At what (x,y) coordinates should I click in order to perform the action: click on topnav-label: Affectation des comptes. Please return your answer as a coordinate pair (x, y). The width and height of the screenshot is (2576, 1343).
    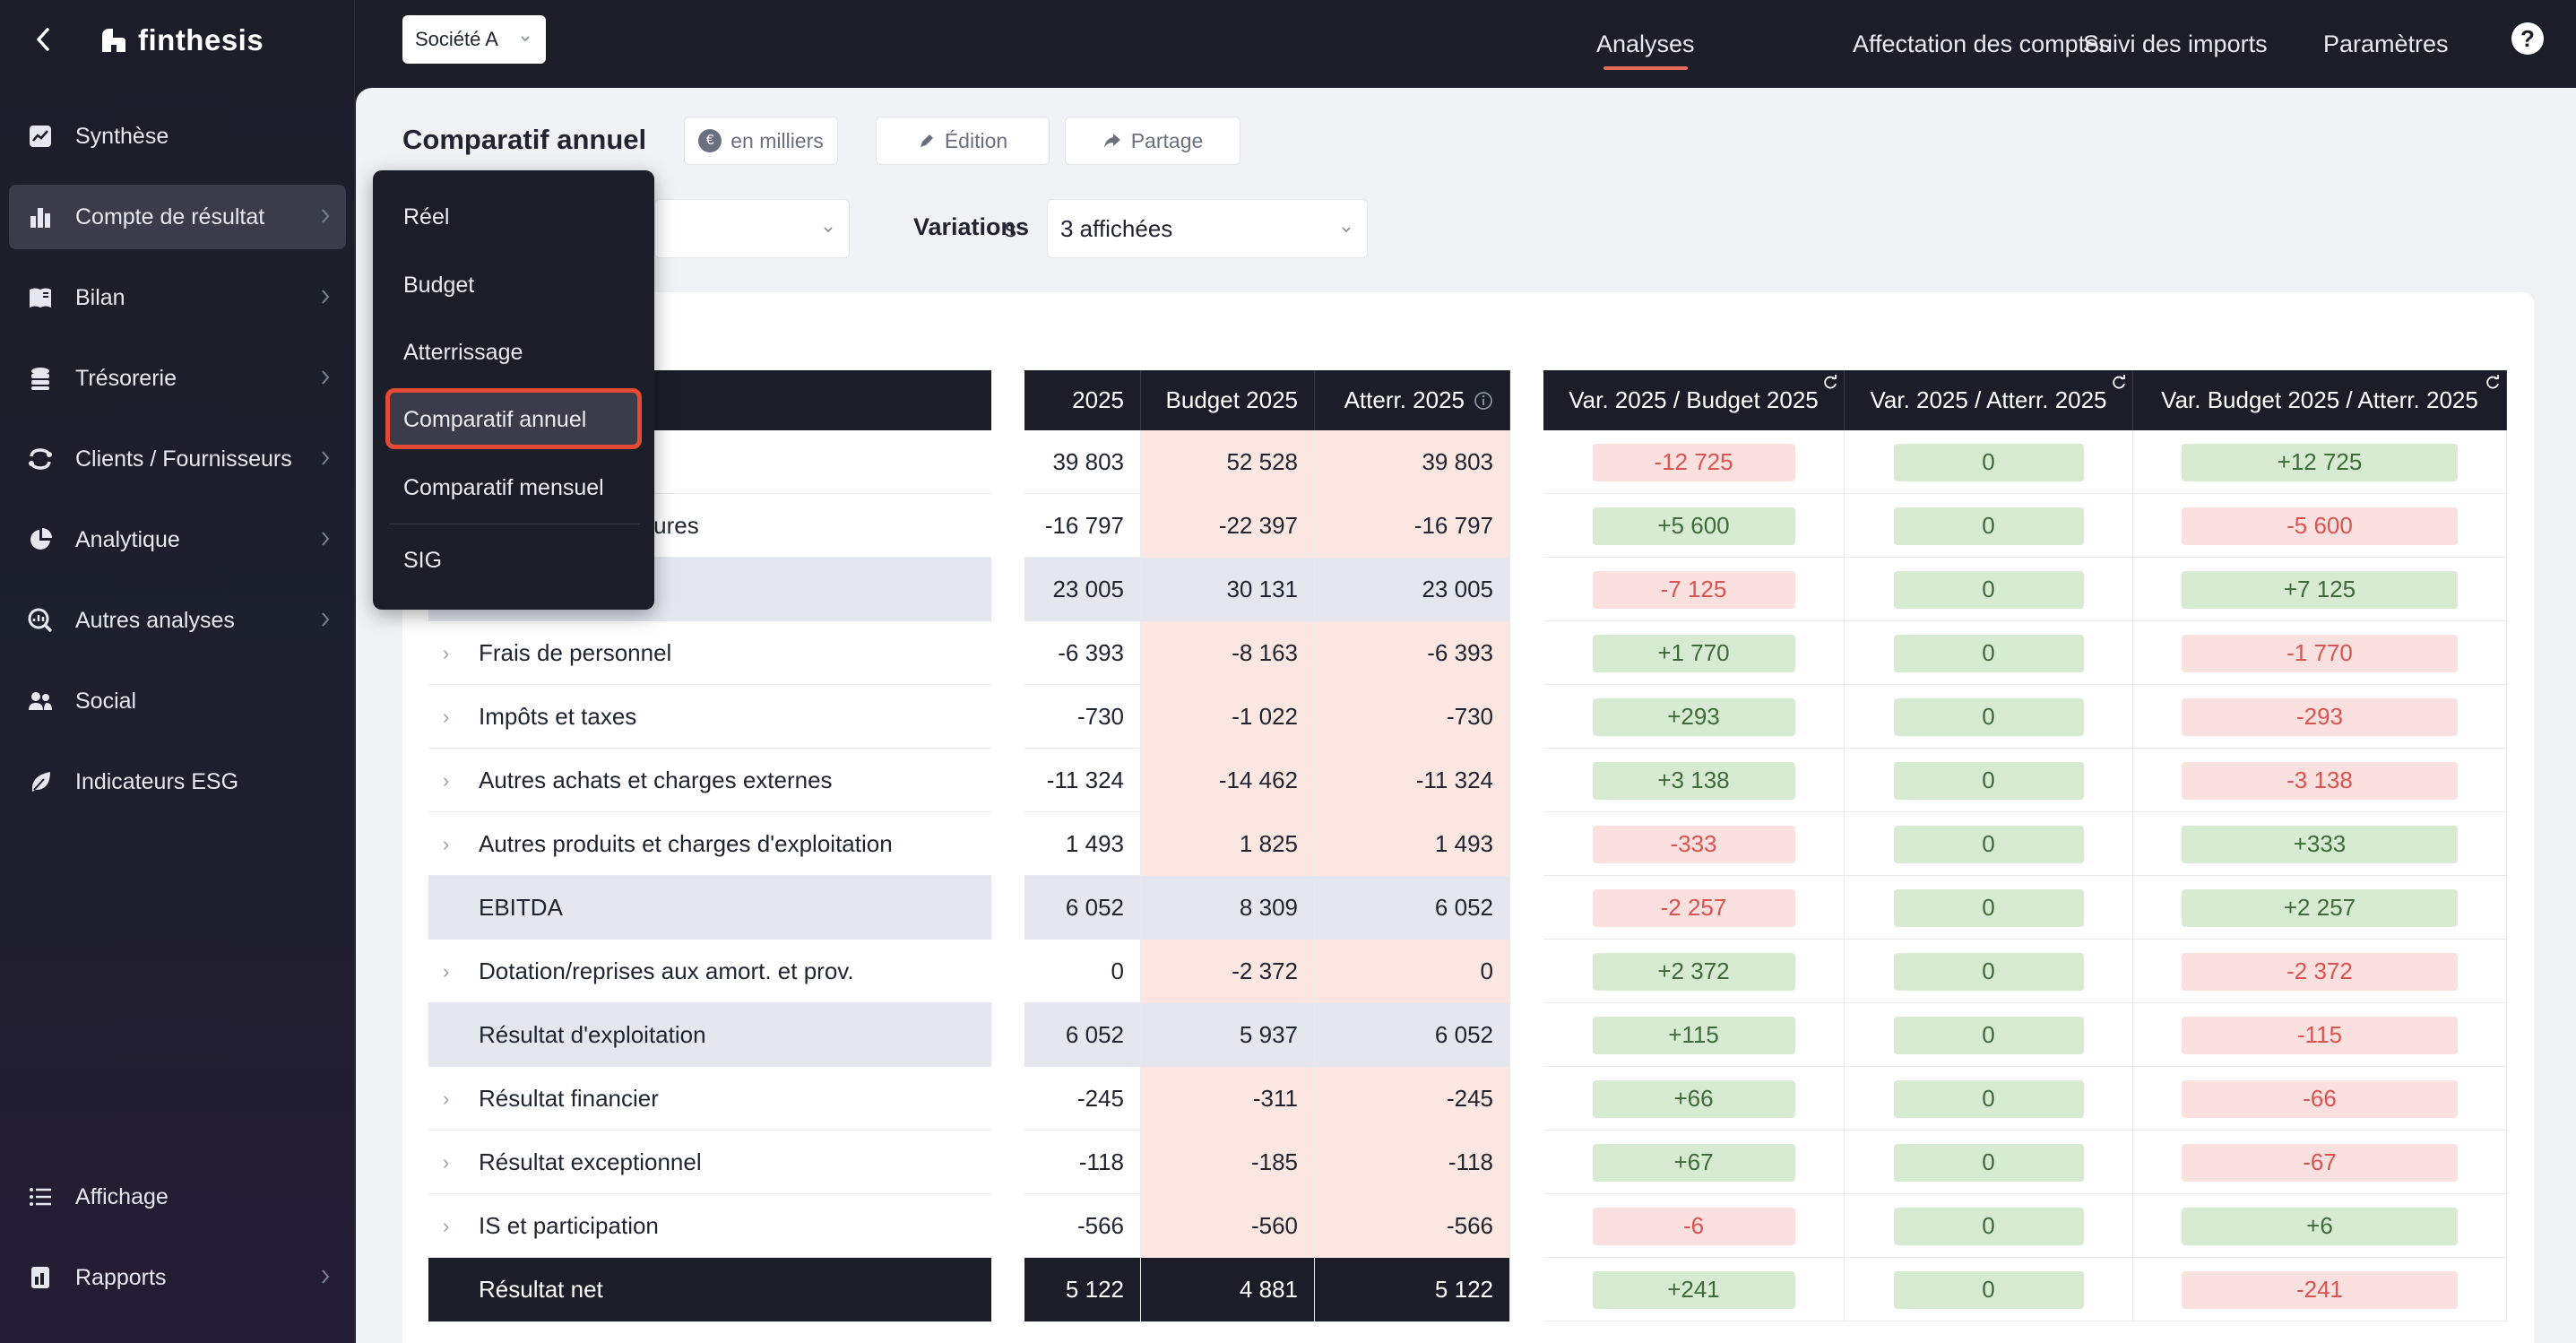
    Looking at the image, I should click on (1982, 43).